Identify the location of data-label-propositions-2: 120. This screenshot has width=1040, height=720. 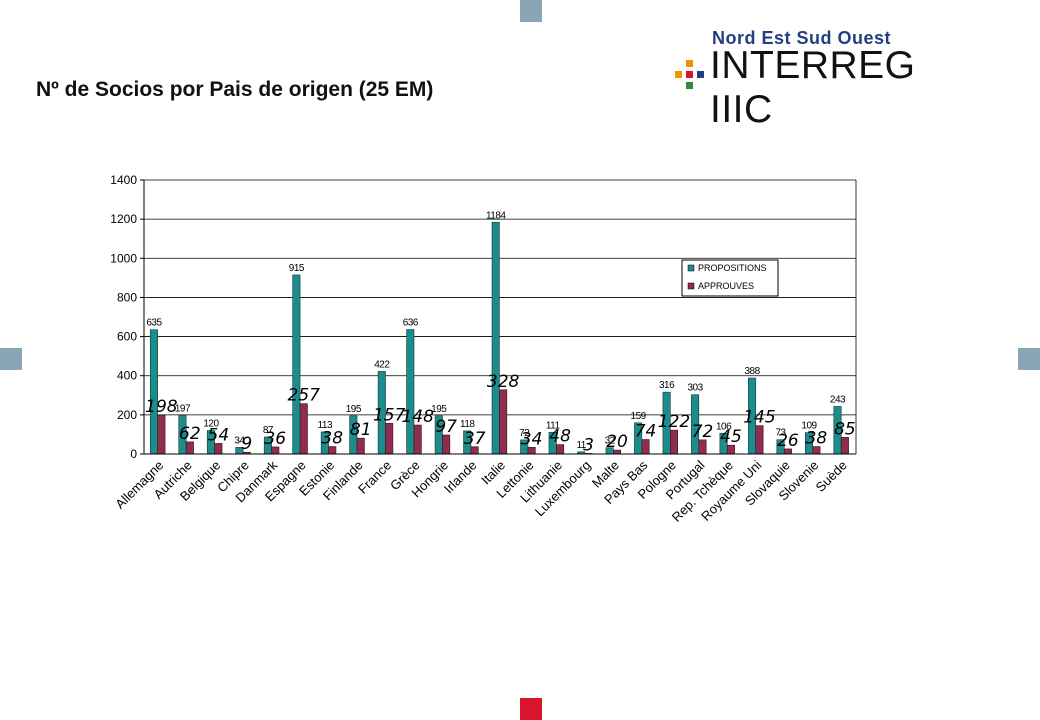
(211, 424).